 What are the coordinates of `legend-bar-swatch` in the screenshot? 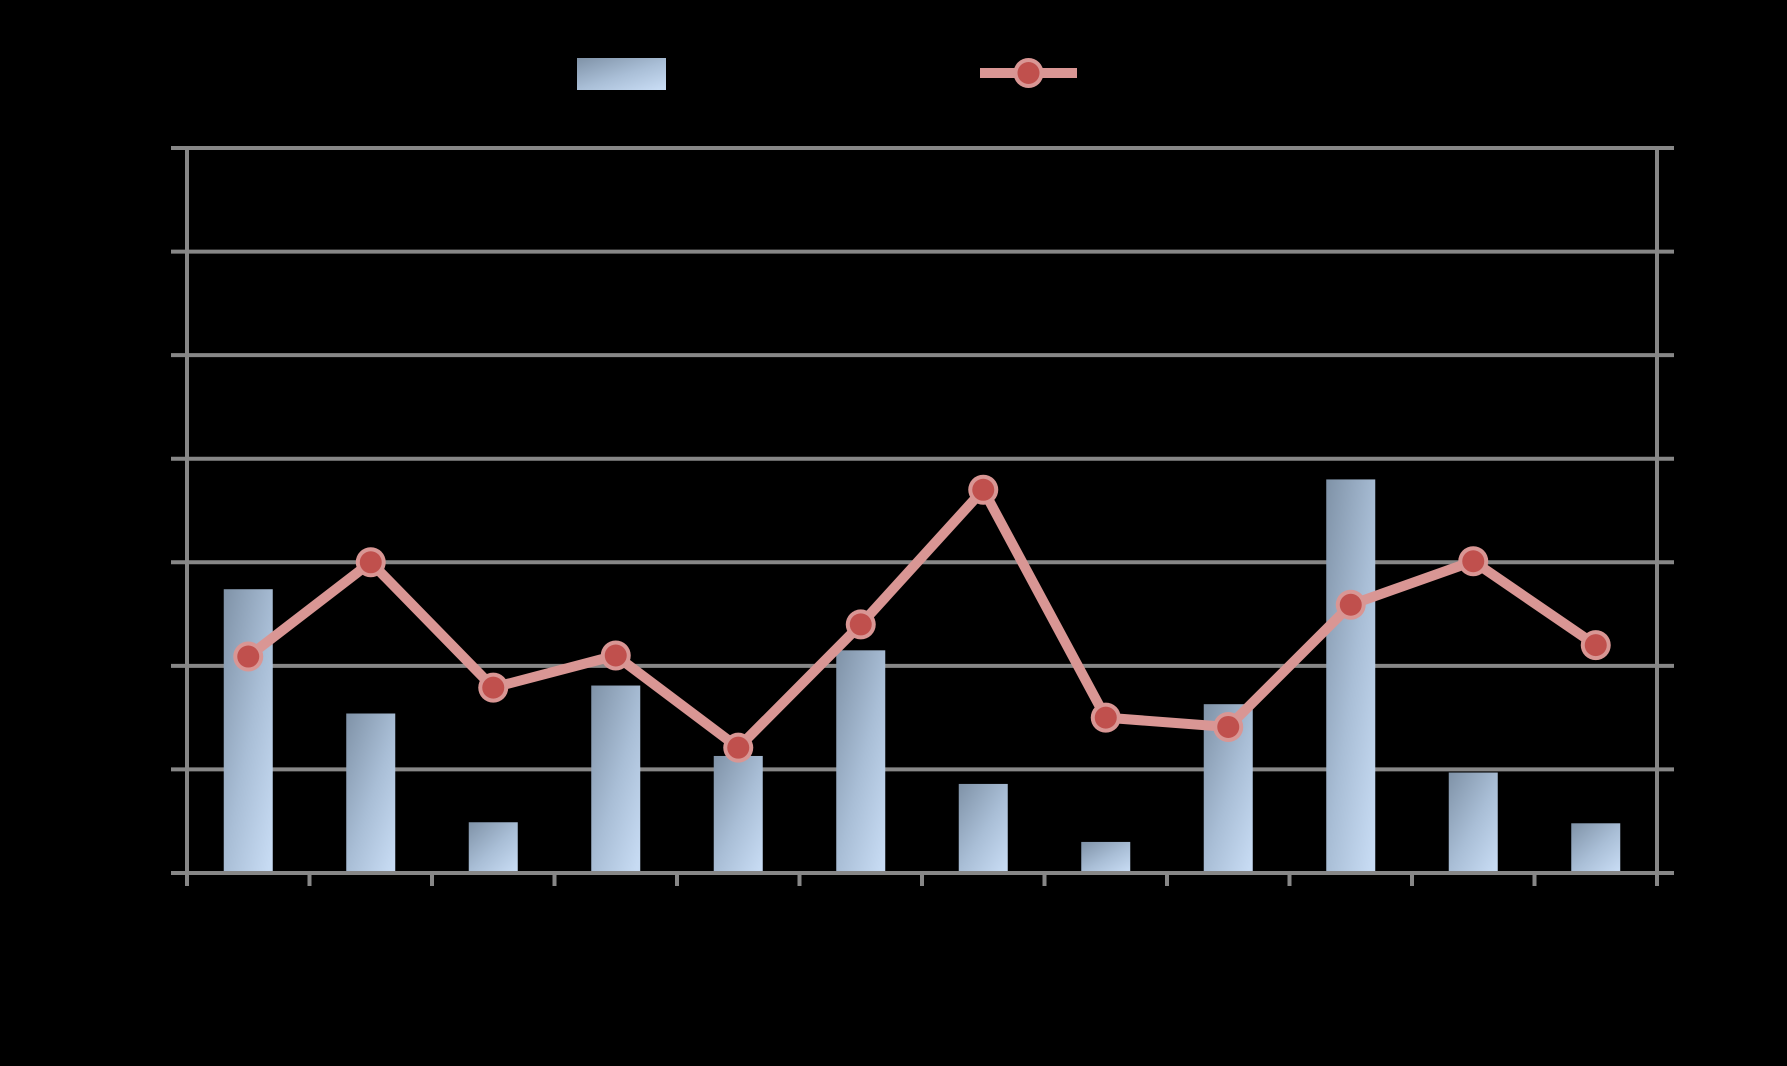 It's located at (621, 74).